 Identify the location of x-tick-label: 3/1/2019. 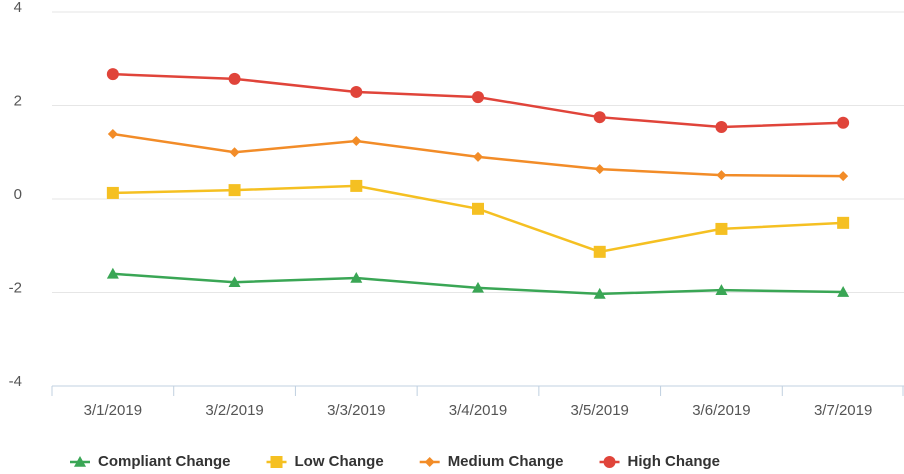
(113, 410).